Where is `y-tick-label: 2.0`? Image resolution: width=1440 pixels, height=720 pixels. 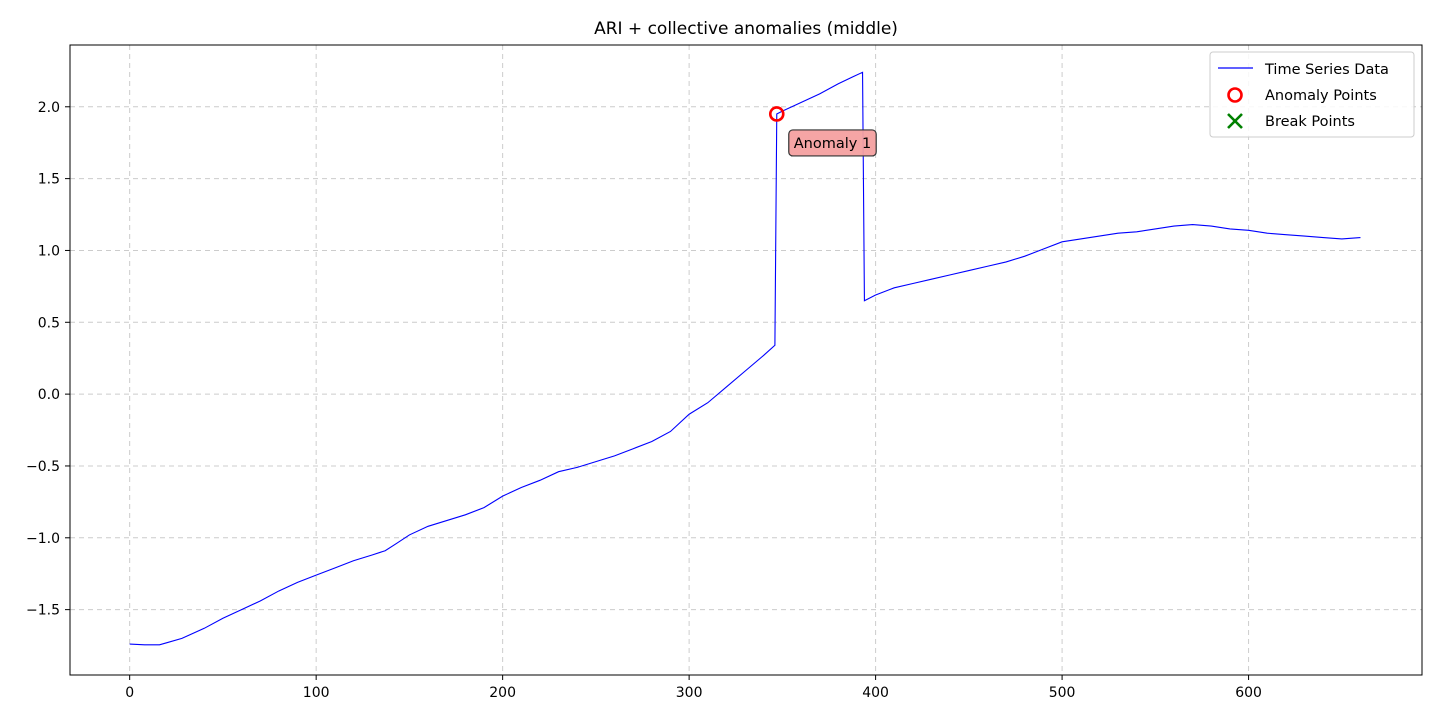 y-tick-label: 2.0 is located at coordinates (49, 108).